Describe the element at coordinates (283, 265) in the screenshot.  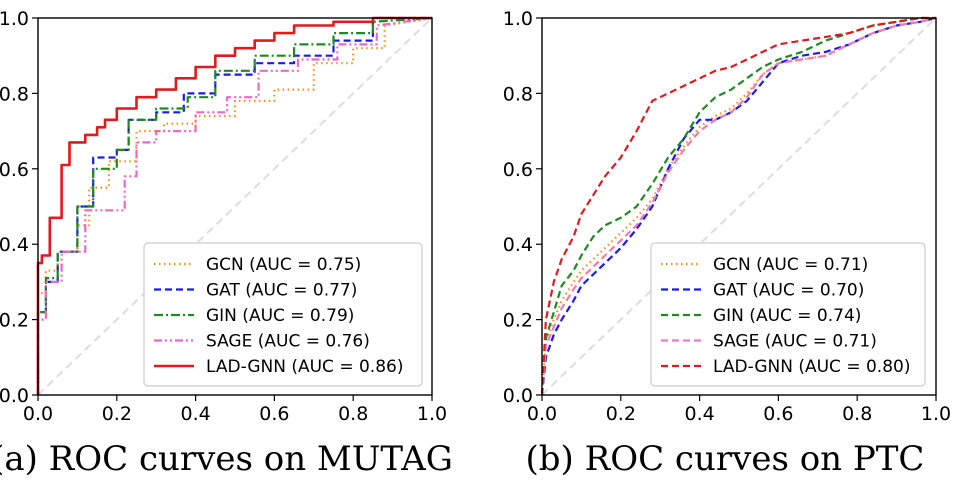
I see `legend-label-0: GCN (AUC = 0.75)` at that location.